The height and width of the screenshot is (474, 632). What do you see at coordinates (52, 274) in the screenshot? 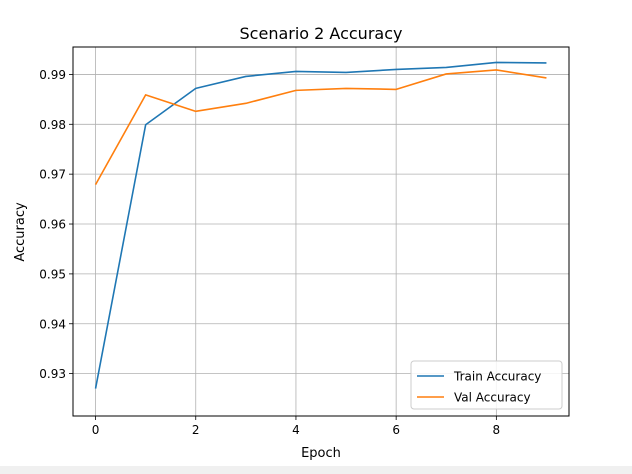
I see `y-tick-label: 0.95` at bounding box center [52, 274].